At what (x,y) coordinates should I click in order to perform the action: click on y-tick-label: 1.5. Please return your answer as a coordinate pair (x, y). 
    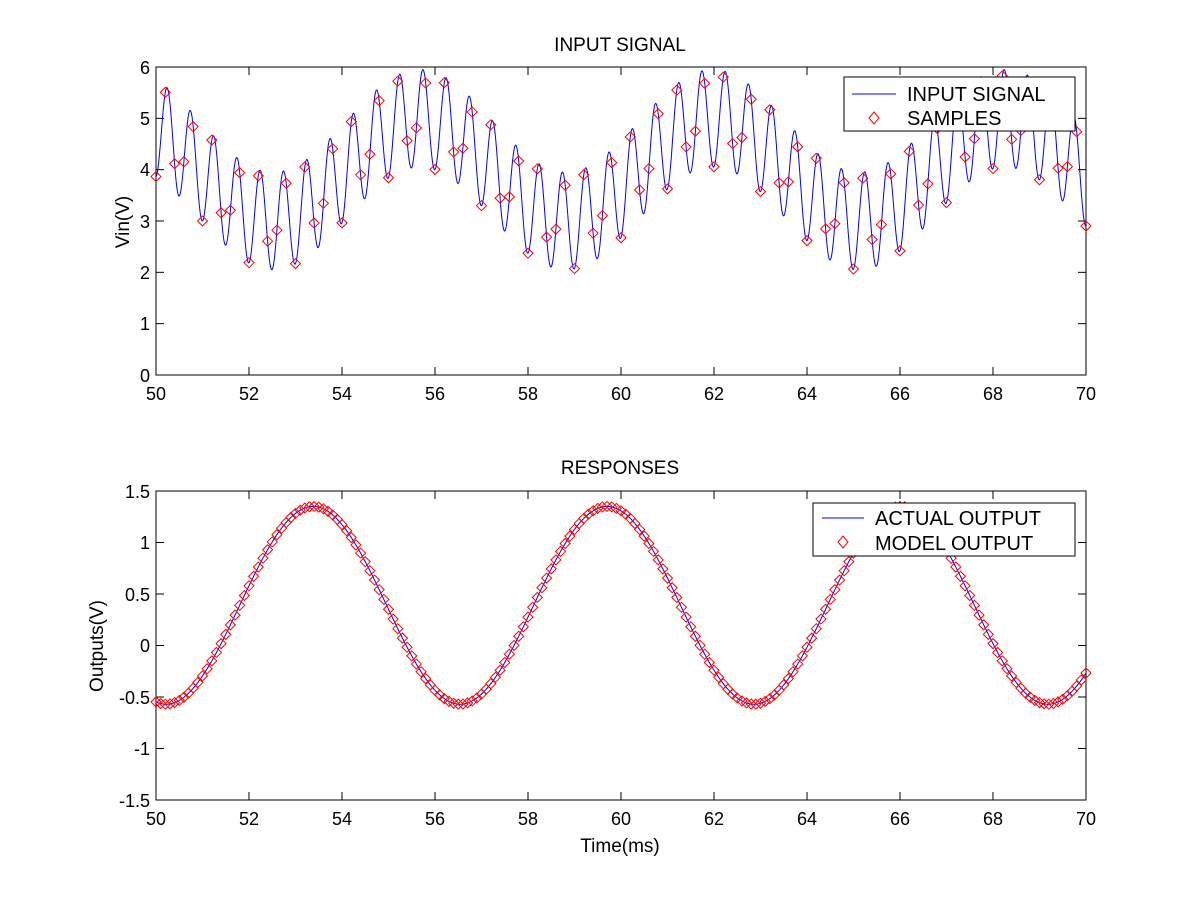
    Looking at the image, I should click on (137, 492).